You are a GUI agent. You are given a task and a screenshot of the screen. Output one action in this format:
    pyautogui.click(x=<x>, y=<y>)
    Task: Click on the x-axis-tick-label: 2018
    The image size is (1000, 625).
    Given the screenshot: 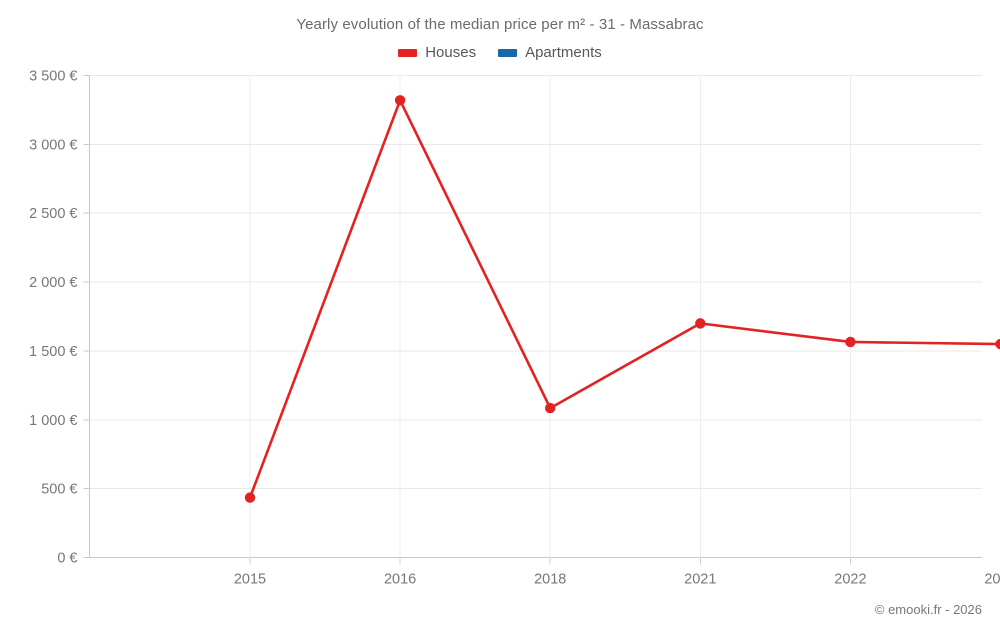 What is the action you would take?
    pyautogui.click(x=550, y=580)
    